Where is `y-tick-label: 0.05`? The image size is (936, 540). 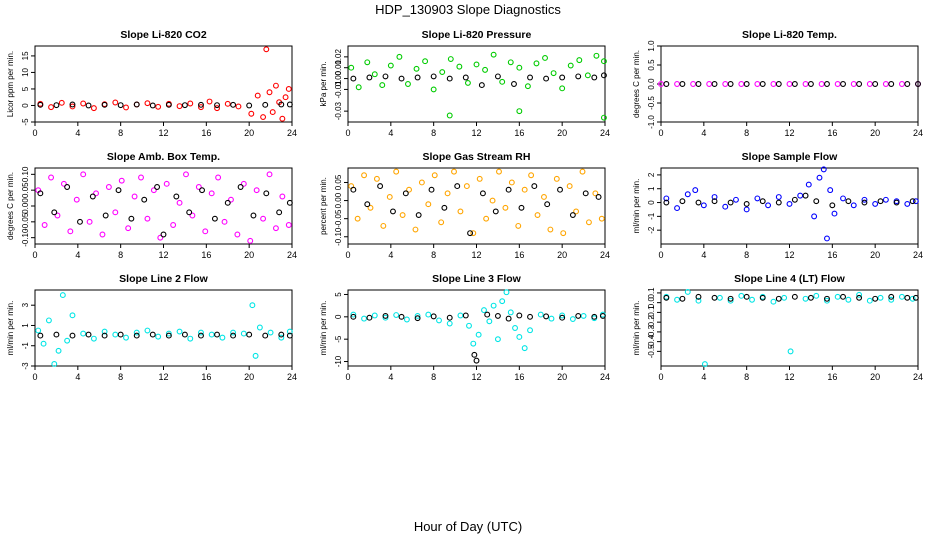
y-tick-label: 0.05 is located at coordinates (338, 182).